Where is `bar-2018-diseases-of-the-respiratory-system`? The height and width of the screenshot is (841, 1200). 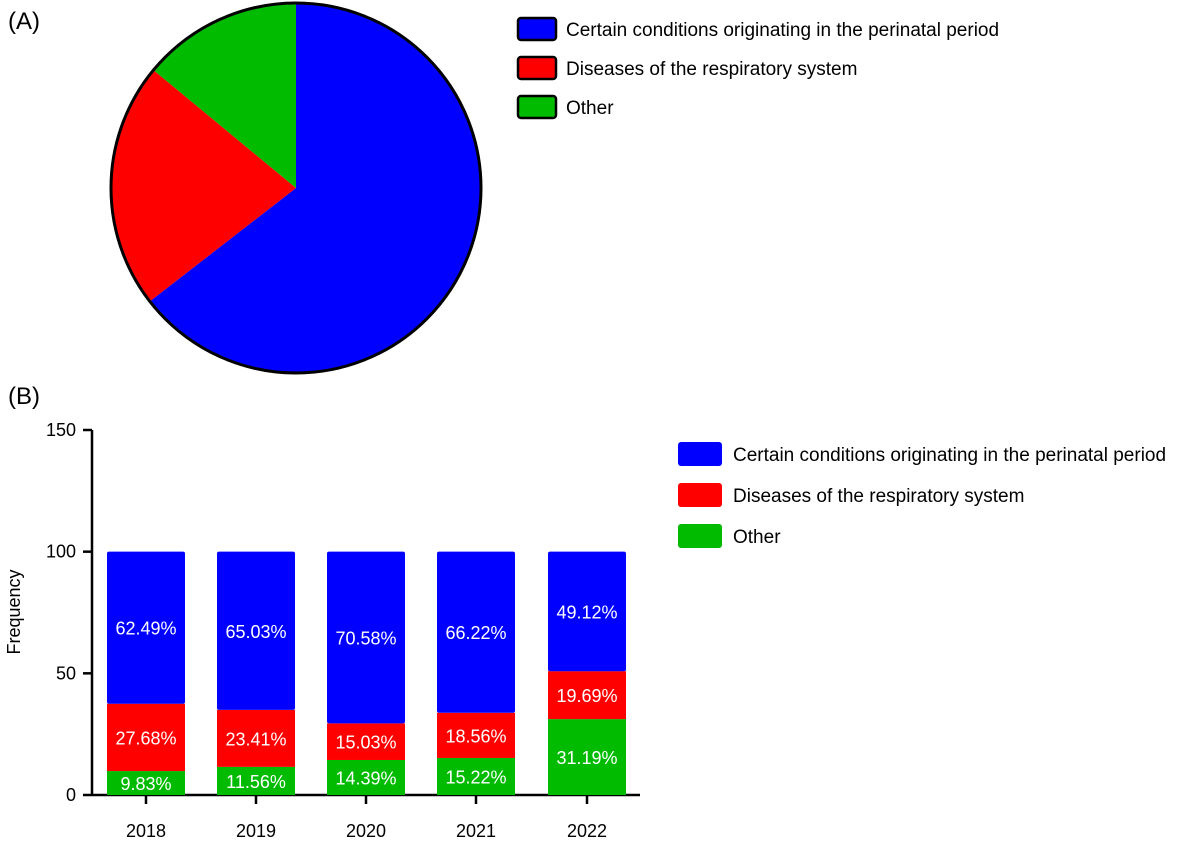 bar-2018-diseases-of-the-respiratory-system is located at coordinates (146, 737).